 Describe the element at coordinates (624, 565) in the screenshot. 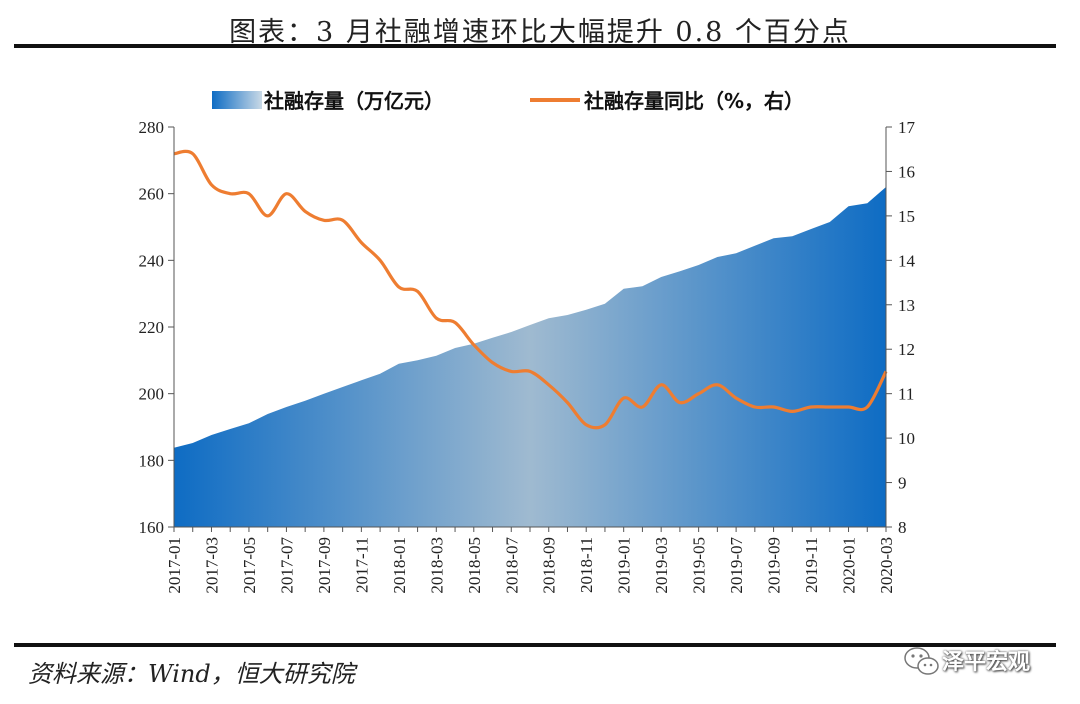

I see `x-tick-label: 2019-01` at that location.